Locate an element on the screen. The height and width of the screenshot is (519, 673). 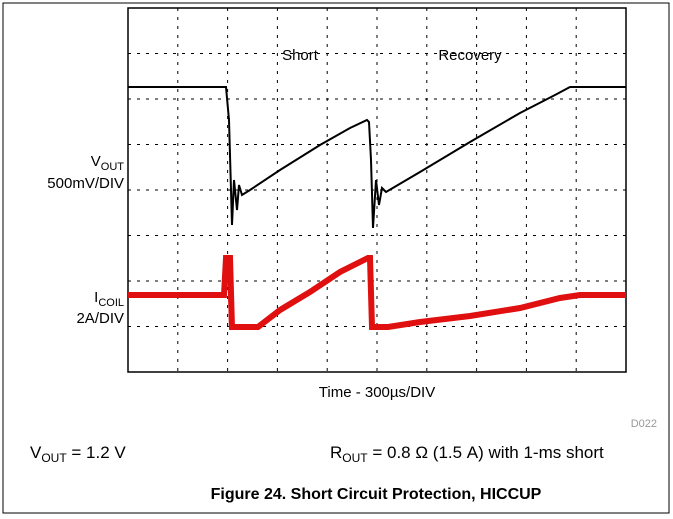
subscript: COIL is located at coordinates (111, 303).